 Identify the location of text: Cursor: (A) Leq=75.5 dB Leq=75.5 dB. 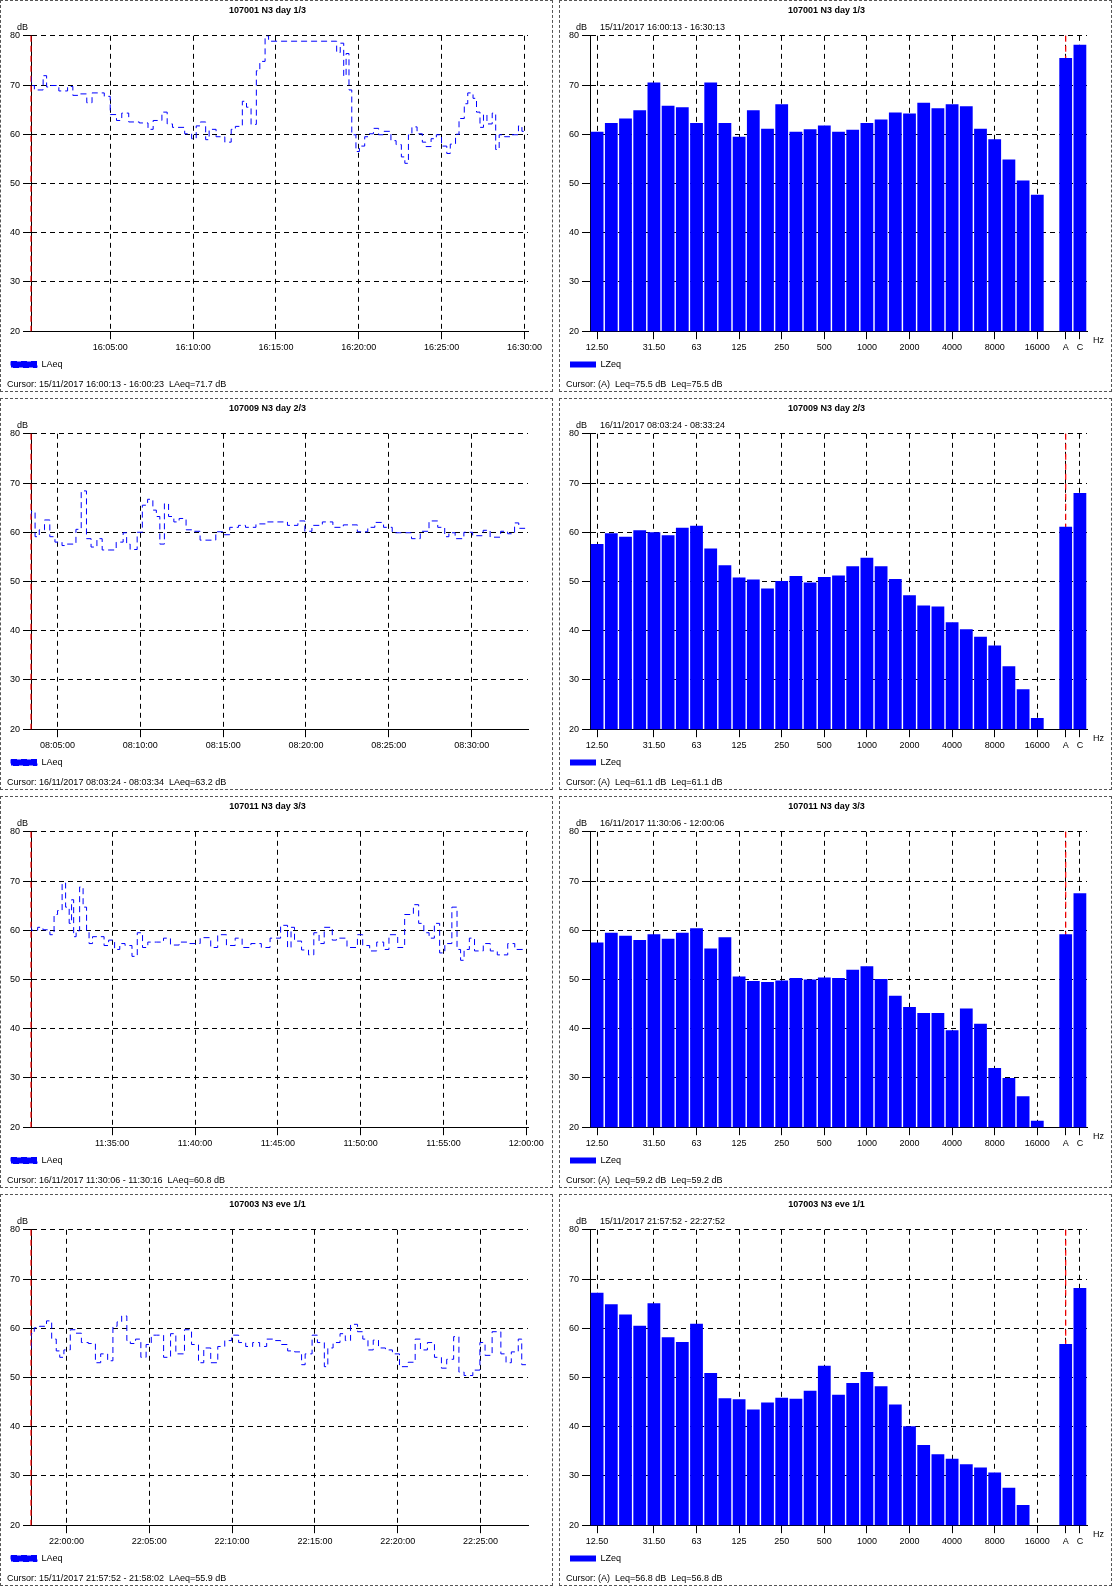
(644, 384).